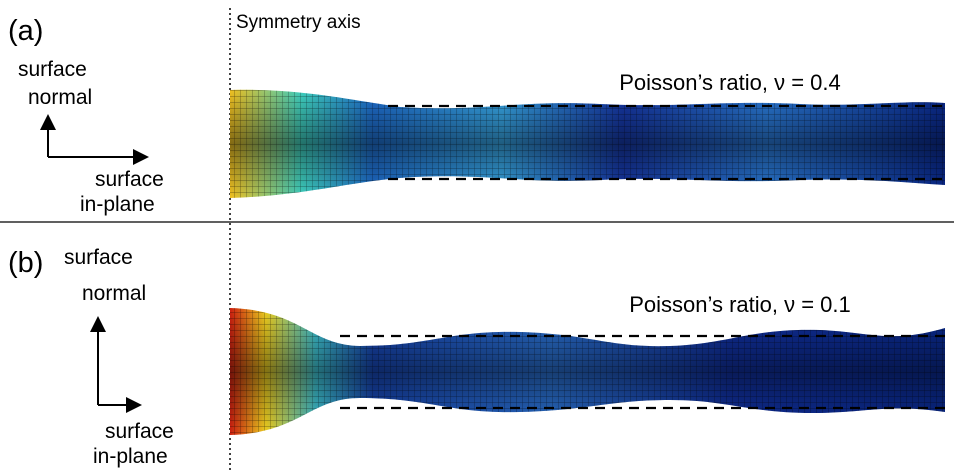  I want to click on panel-label: (a), so click(25, 31).